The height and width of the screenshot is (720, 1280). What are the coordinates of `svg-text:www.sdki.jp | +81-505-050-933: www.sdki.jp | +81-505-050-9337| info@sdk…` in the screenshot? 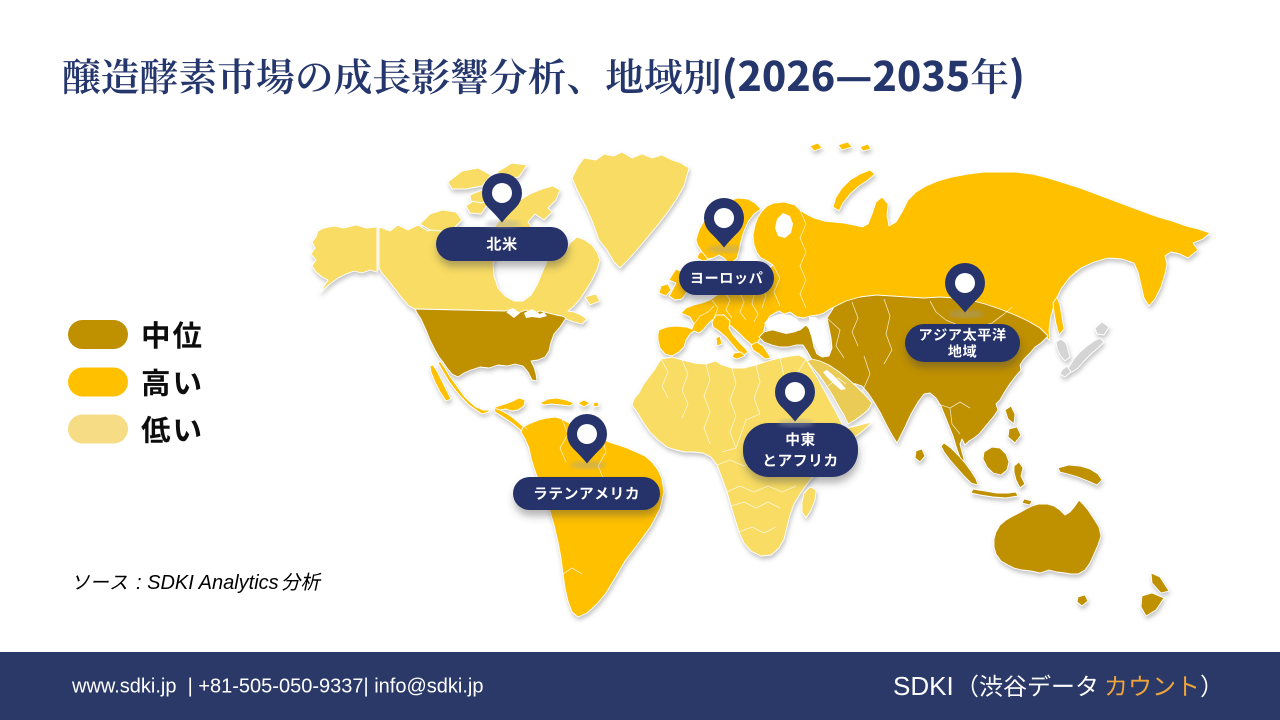 It's located at (277, 687).